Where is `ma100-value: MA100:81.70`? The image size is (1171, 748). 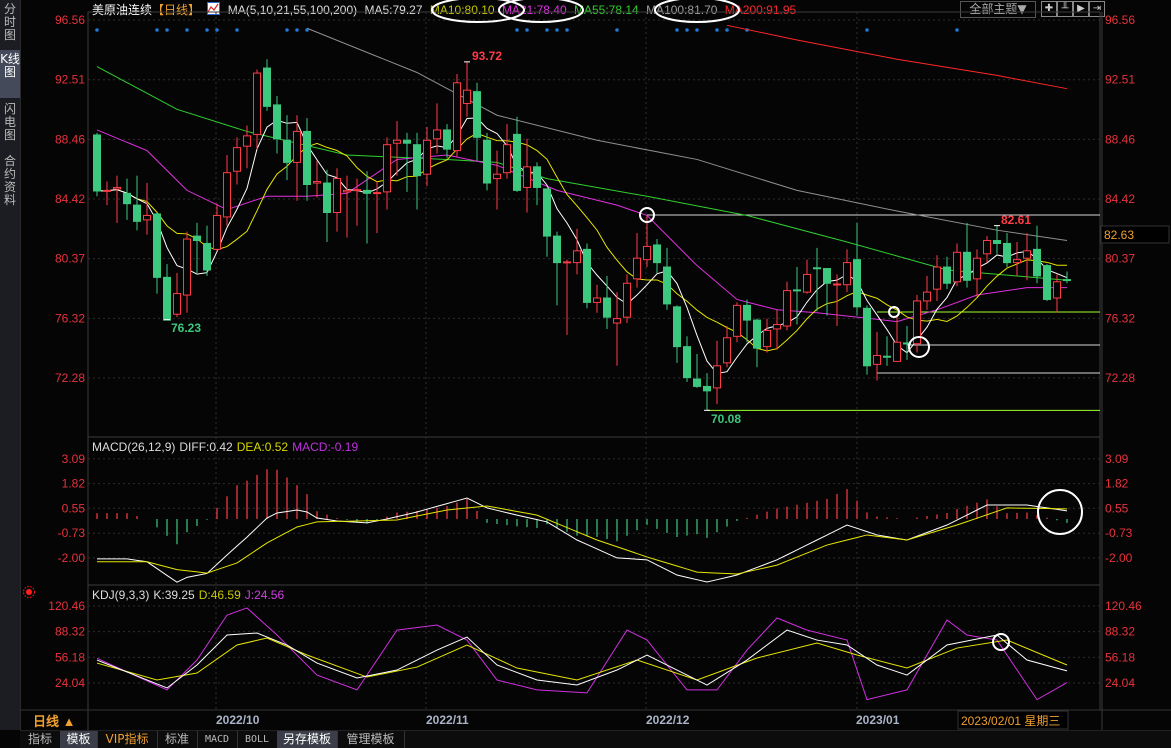
ma100-value: MA100:81.70 is located at coordinates (682, 10).